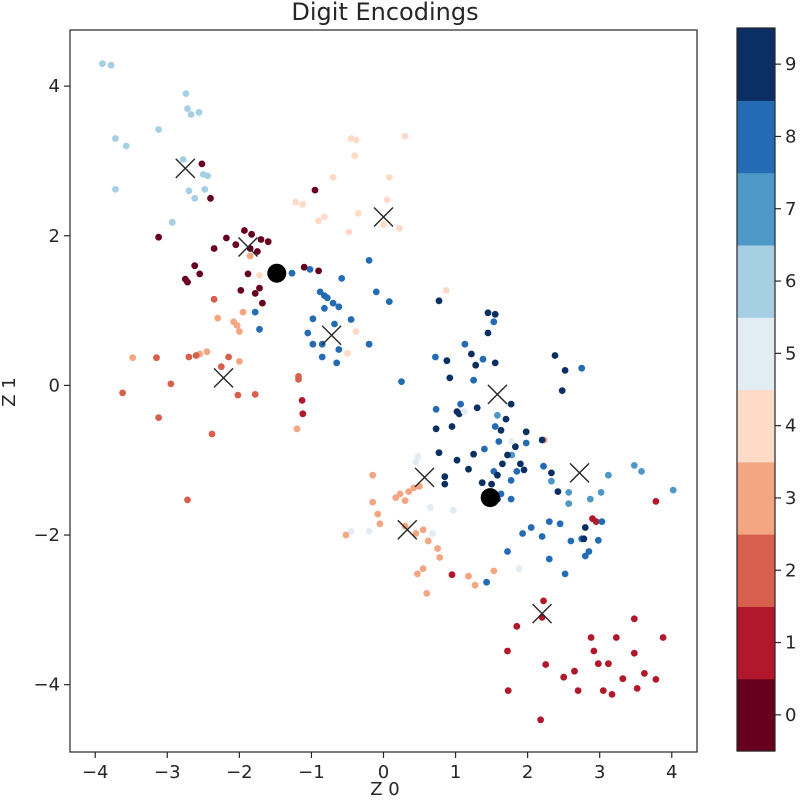  I want to click on colorbar-tick-label: 6, so click(790, 281).